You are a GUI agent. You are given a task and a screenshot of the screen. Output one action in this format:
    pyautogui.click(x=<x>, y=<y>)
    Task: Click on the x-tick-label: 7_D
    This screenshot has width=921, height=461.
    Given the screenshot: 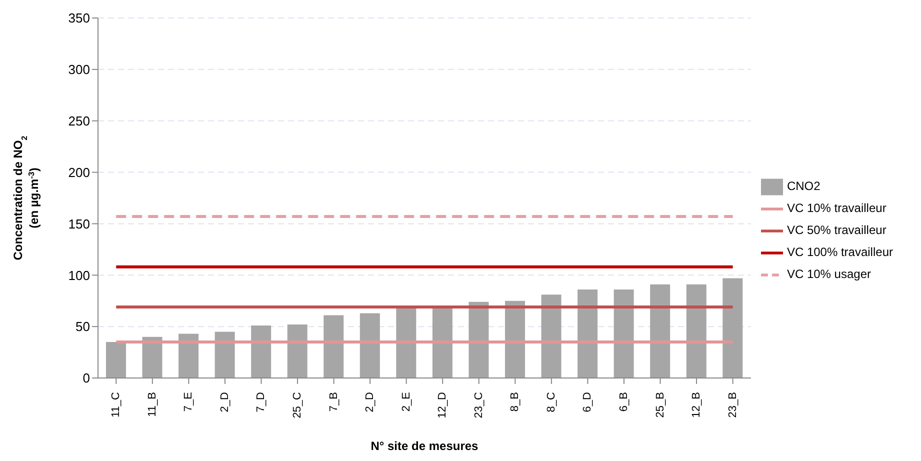 What is the action you would take?
    pyautogui.click(x=261, y=402)
    